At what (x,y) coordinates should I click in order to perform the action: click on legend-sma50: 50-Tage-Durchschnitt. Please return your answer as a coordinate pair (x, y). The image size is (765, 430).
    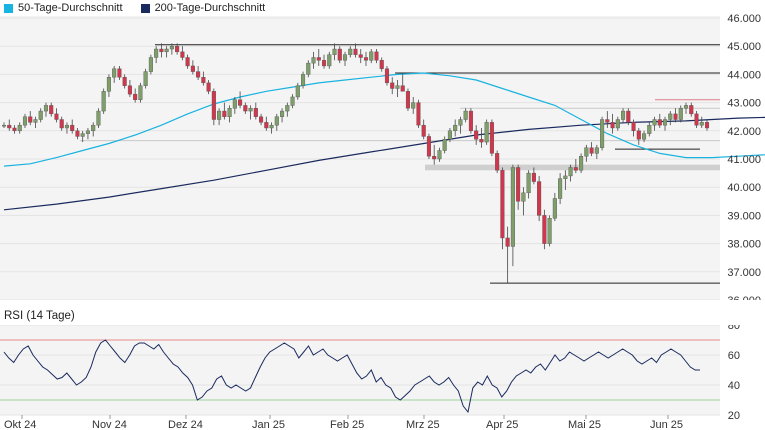
    Looking at the image, I should click on (63, 8).